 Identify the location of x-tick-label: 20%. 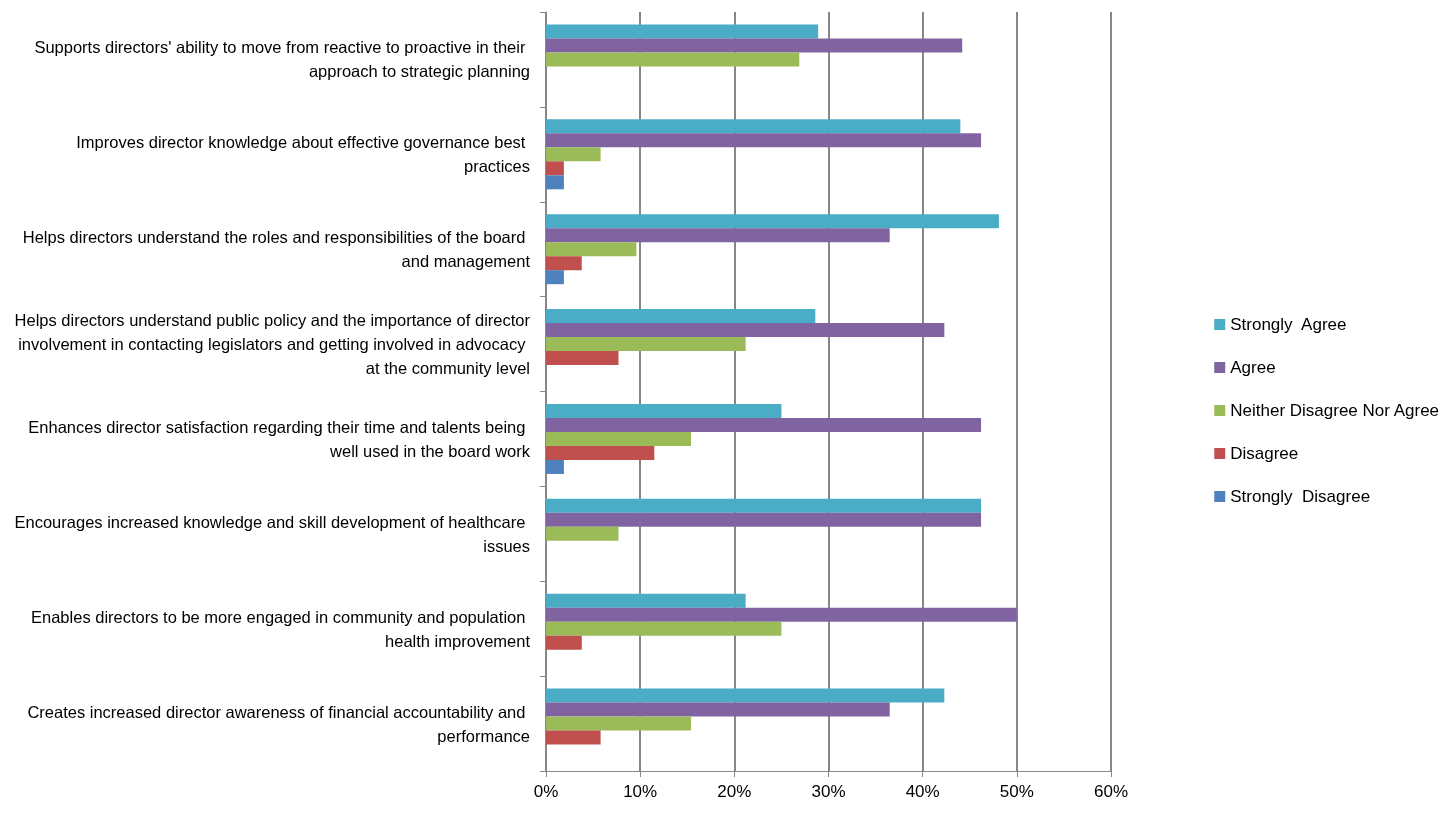
(734, 791).